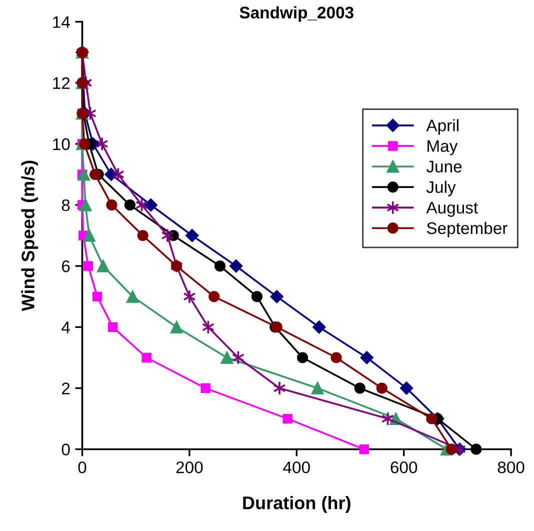 The width and height of the screenshot is (534, 531). What do you see at coordinates (296, 504) in the screenshot?
I see `x-axis-title: Duration (hr)` at bounding box center [296, 504].